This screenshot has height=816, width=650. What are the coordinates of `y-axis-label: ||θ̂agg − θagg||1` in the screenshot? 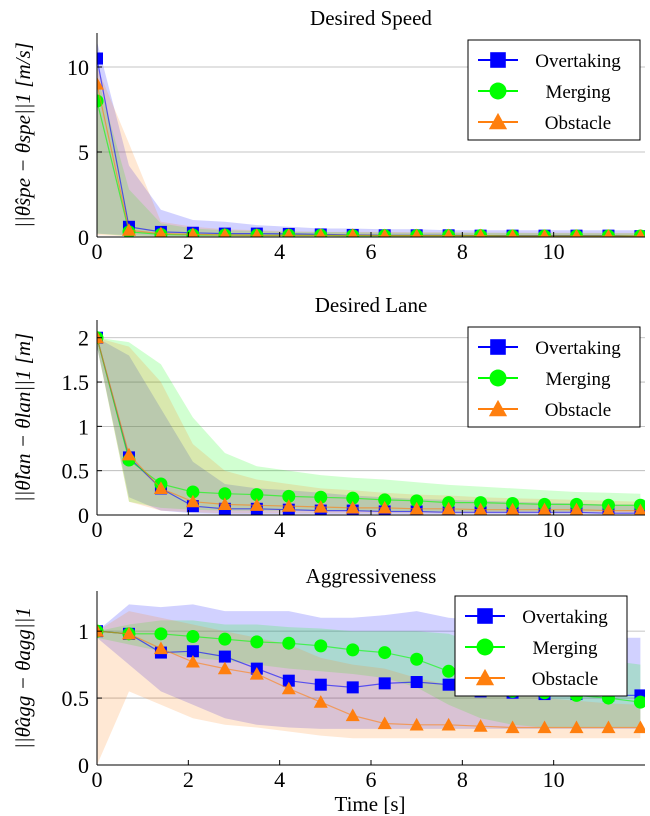 It's located at (23, 678).